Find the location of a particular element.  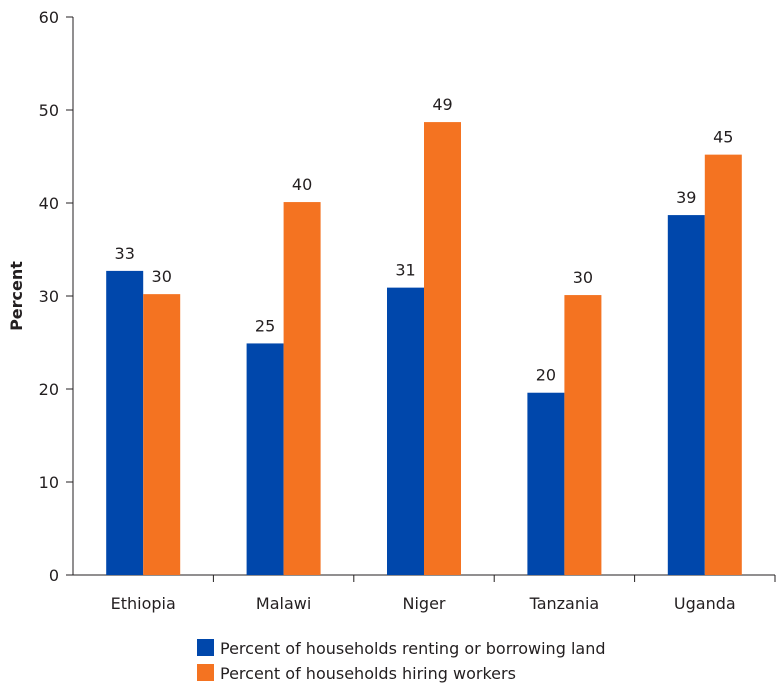

y-tick-label: 30 is located at coordinates (49, 296).